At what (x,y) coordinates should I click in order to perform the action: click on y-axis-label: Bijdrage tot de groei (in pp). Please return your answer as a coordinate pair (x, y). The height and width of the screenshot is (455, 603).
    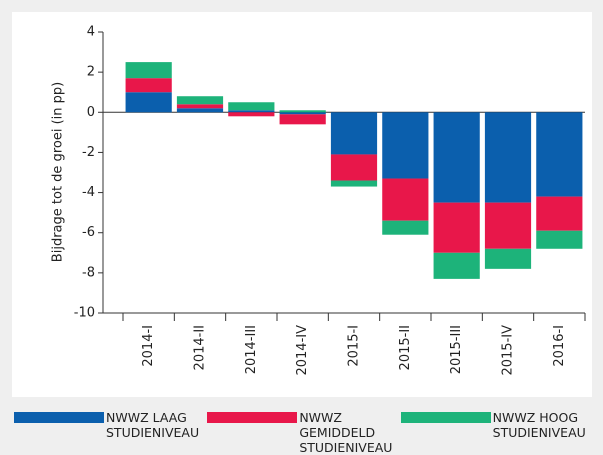
    Looking at the image, I should click on (58, 172).